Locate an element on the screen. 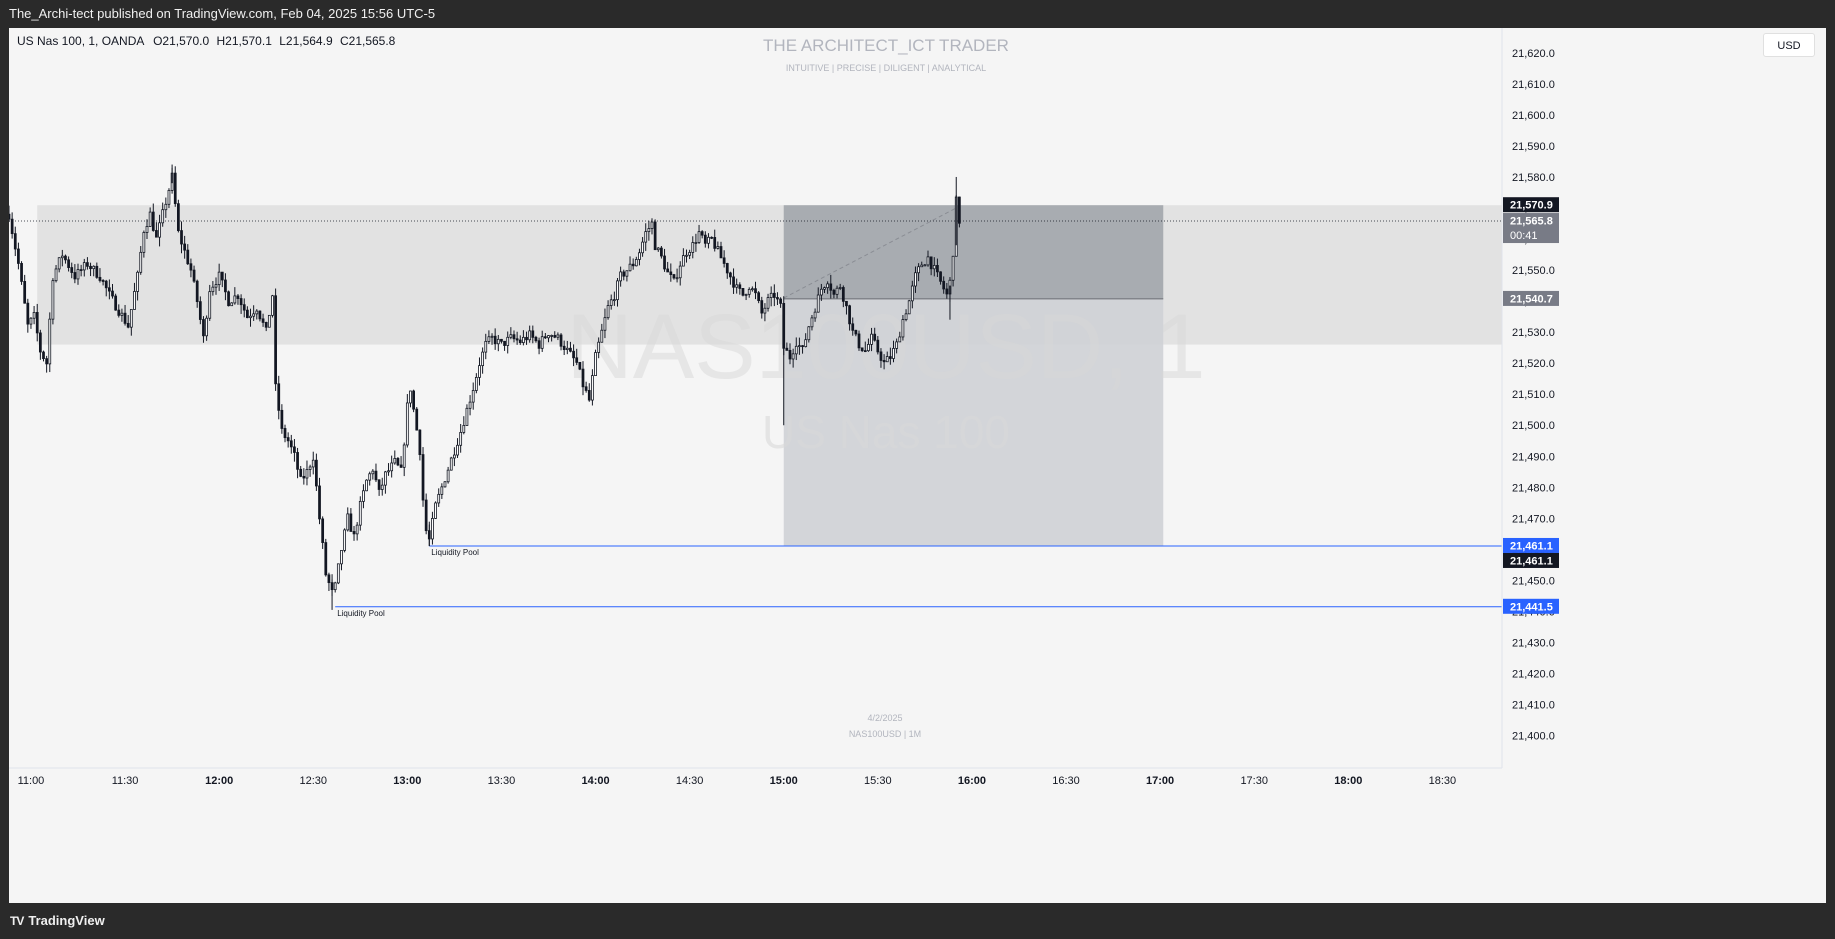 The image size is (1835, 939). currency-button: USD is located at coordinates (1789, 45).